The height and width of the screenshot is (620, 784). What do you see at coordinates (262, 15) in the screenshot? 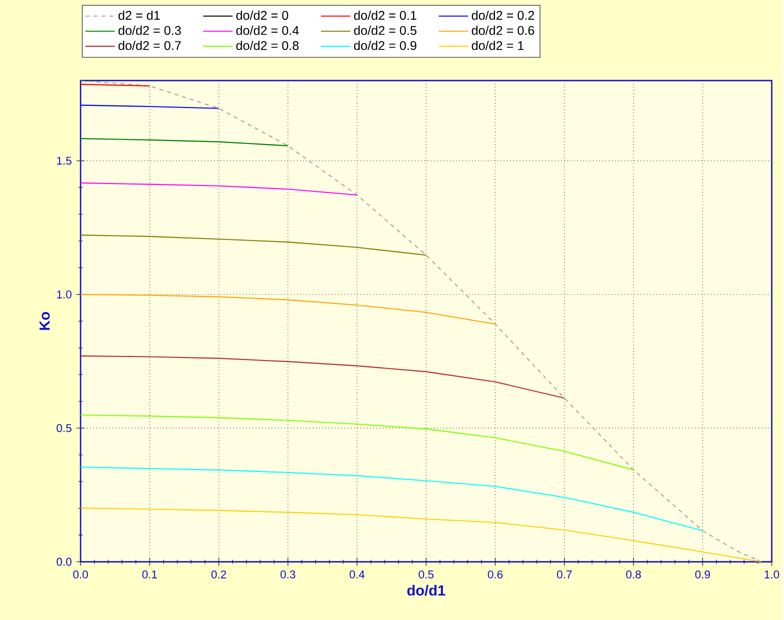
I see `legend-label: do/d2 = 0` at bounding box center [262, 15].